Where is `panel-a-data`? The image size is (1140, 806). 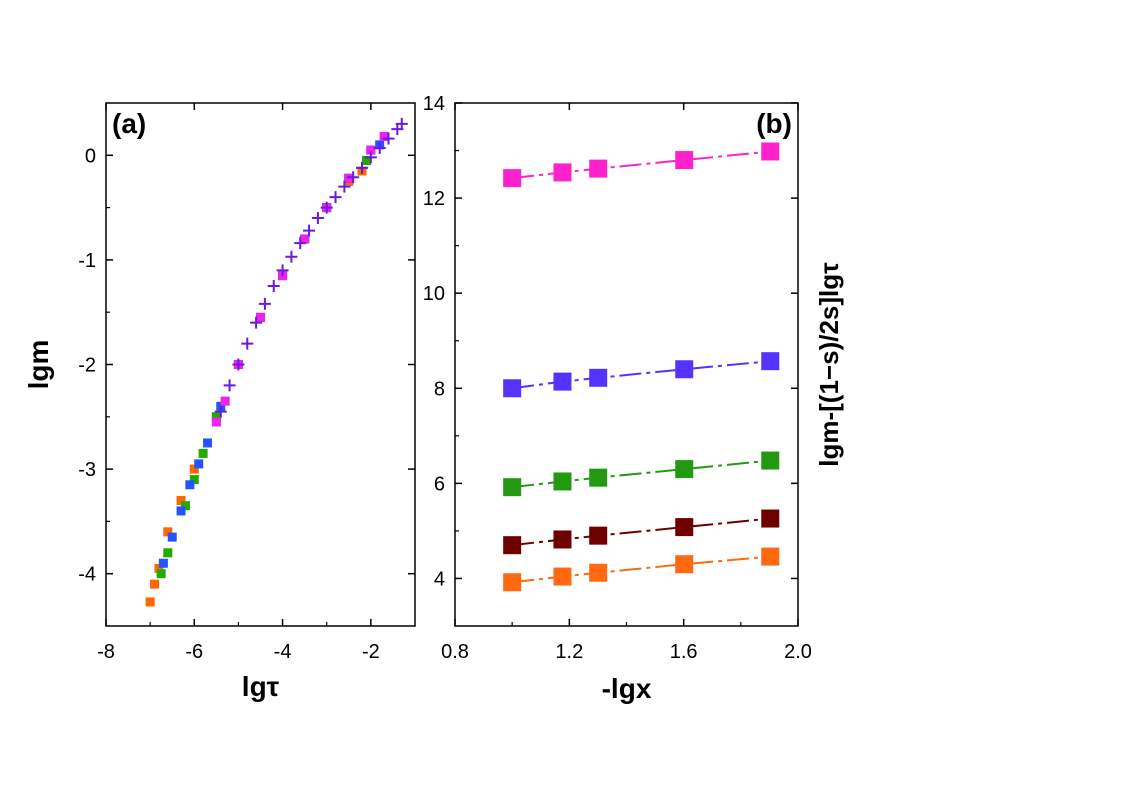
panel-a-data is located at coordinates (276, 362).